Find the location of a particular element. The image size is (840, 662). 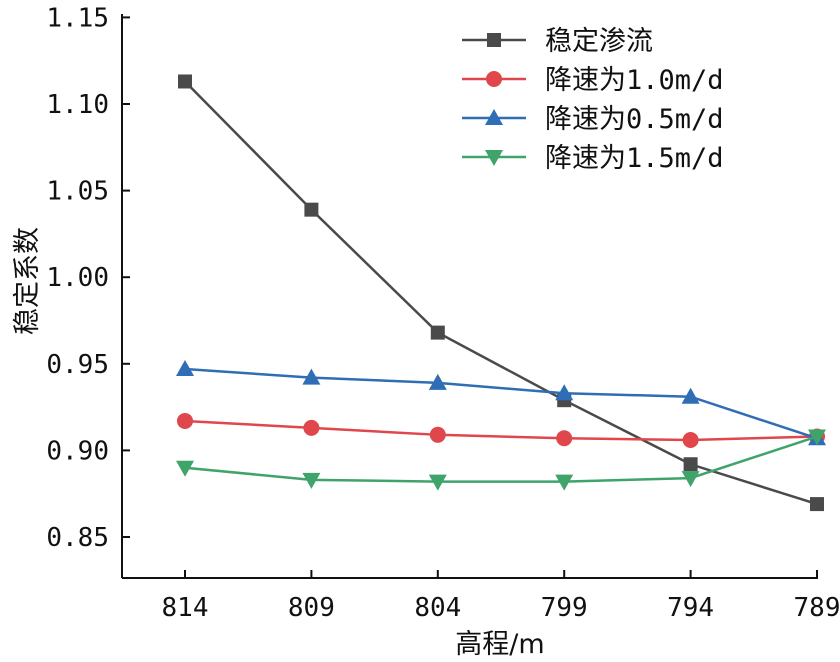

x-tick-label: 814 is located at coordinates (185, 608).